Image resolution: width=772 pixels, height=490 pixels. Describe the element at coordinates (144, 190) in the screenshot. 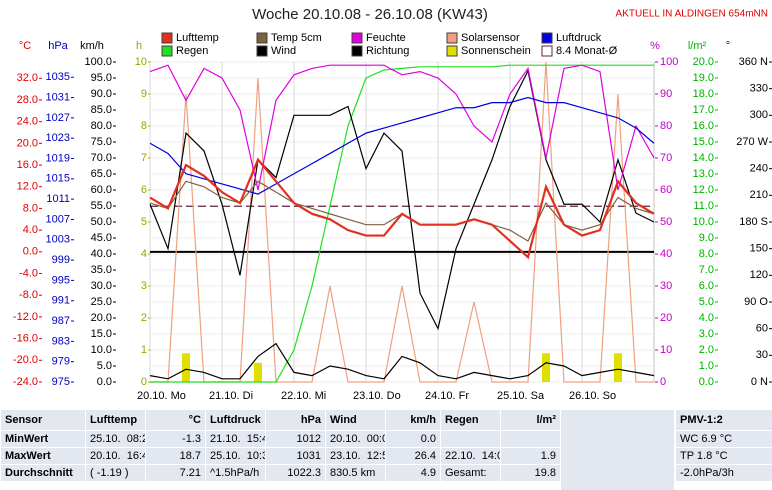

I see `y-tick-label: 6` at that location.